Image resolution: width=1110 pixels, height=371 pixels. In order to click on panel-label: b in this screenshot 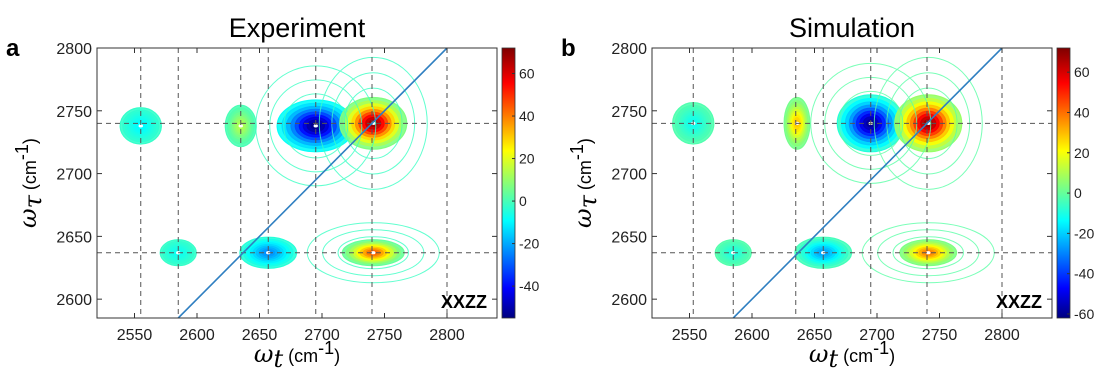, I will do `click(568, 48)`.